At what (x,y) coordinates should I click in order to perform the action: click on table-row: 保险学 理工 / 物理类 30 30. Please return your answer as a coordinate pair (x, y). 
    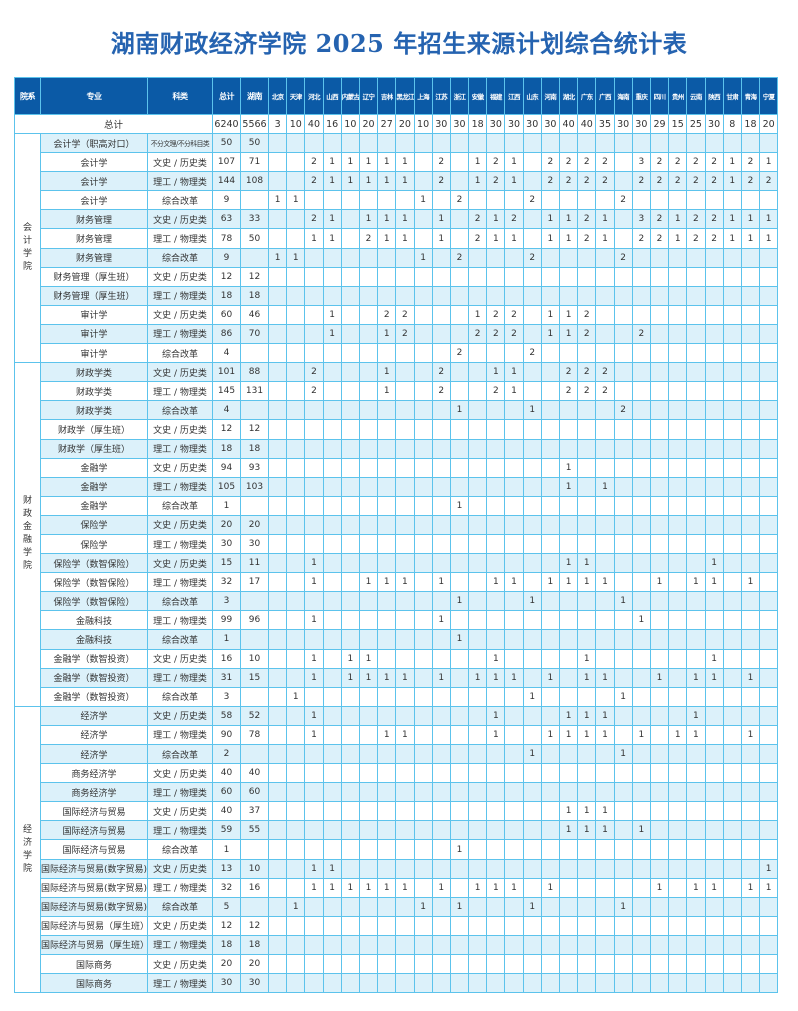
    Looking at the image, I should click on (397, 544).